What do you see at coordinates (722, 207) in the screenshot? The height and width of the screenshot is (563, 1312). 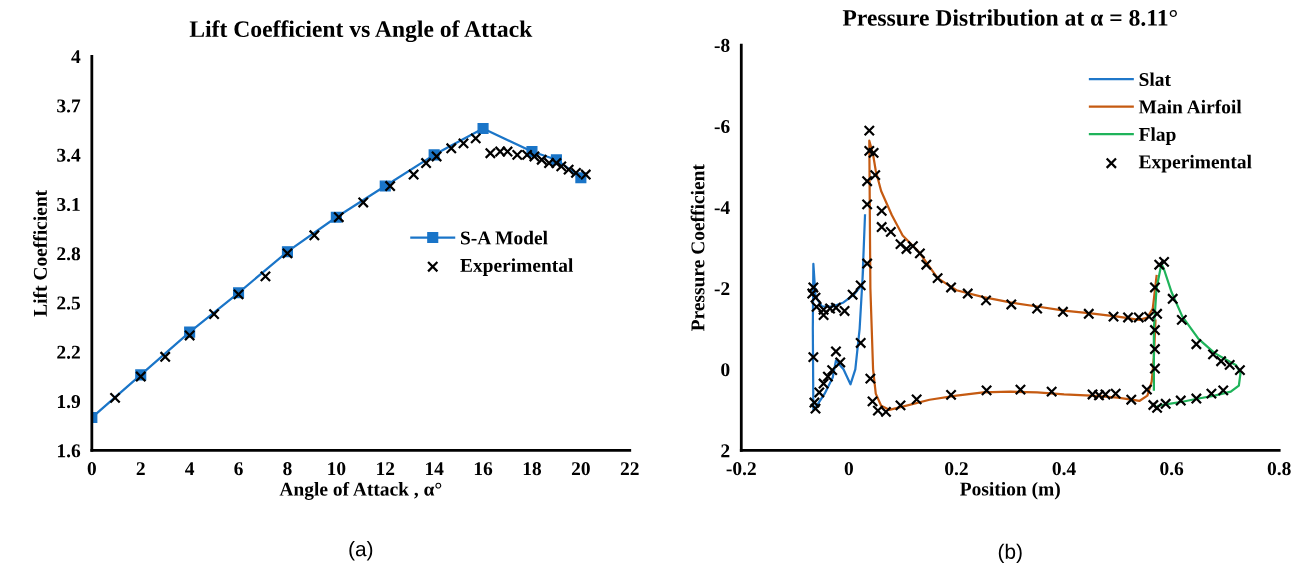 I see `y-tick-label: -4` at bounding box center [722, 207].